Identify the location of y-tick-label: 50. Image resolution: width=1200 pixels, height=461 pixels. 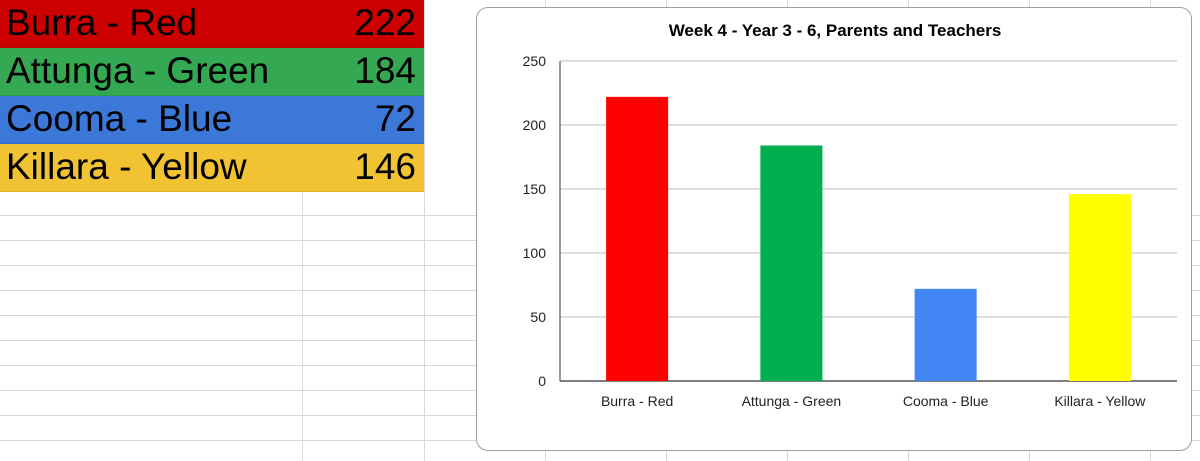
(538, 317).